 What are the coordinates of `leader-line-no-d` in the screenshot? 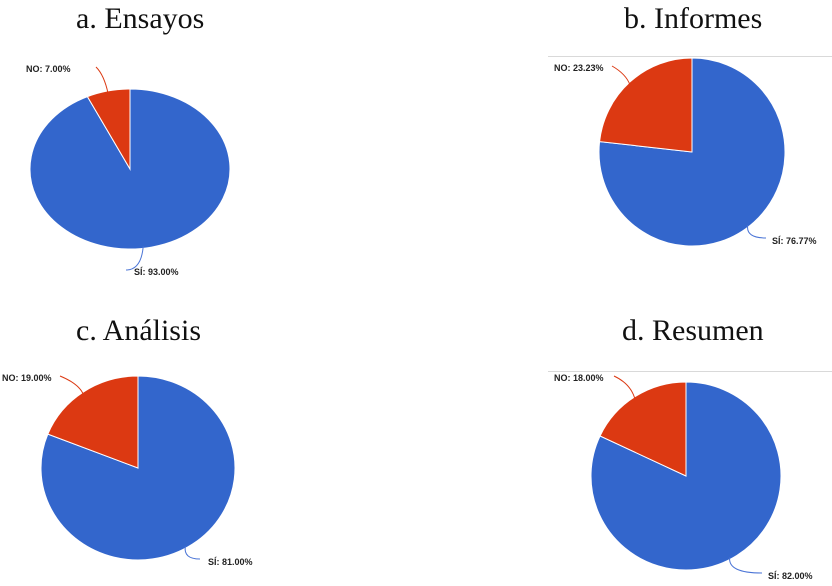 It's located at (624, 387).